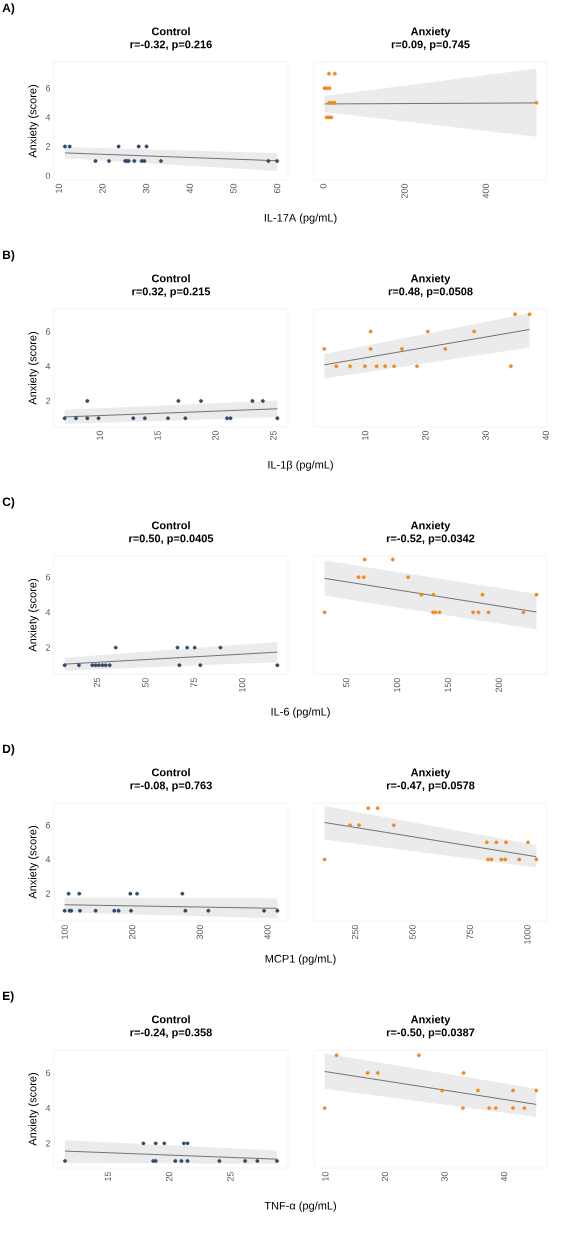  What do you see at coordinates (277, 188) in the screenshot?
I see `x-tick-label: 60` at bounding box center [277, 188].